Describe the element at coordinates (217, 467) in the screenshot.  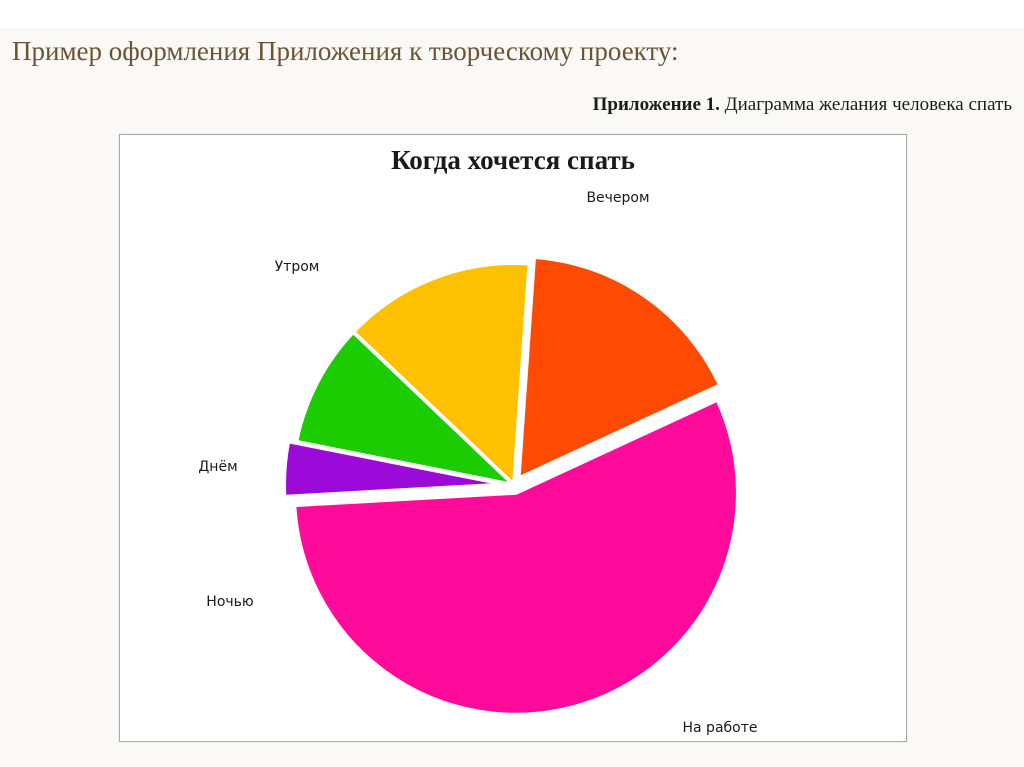
I see `slice-label-4: Днём` at that location.